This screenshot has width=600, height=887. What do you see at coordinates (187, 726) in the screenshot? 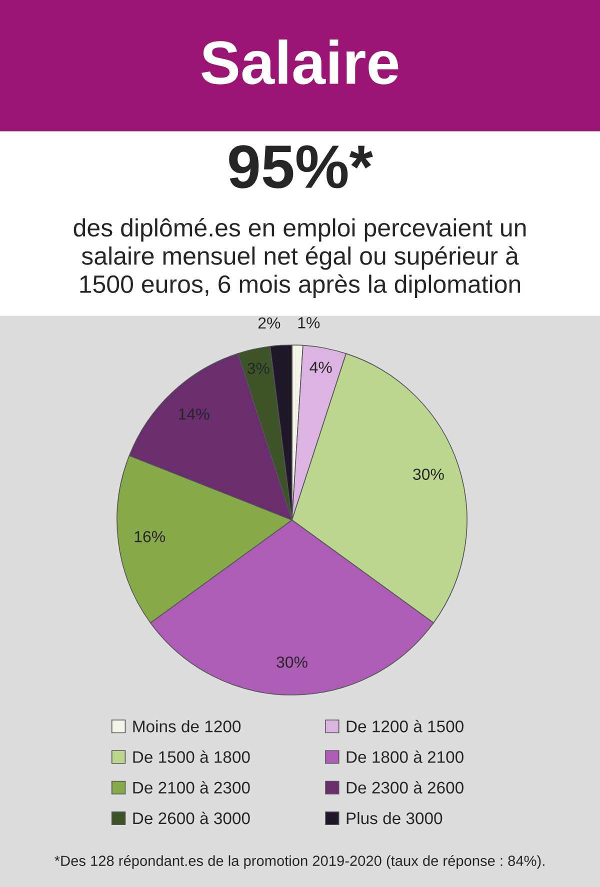
I see `legend-label: Moins de 1200` at bounding box center [187, 726].